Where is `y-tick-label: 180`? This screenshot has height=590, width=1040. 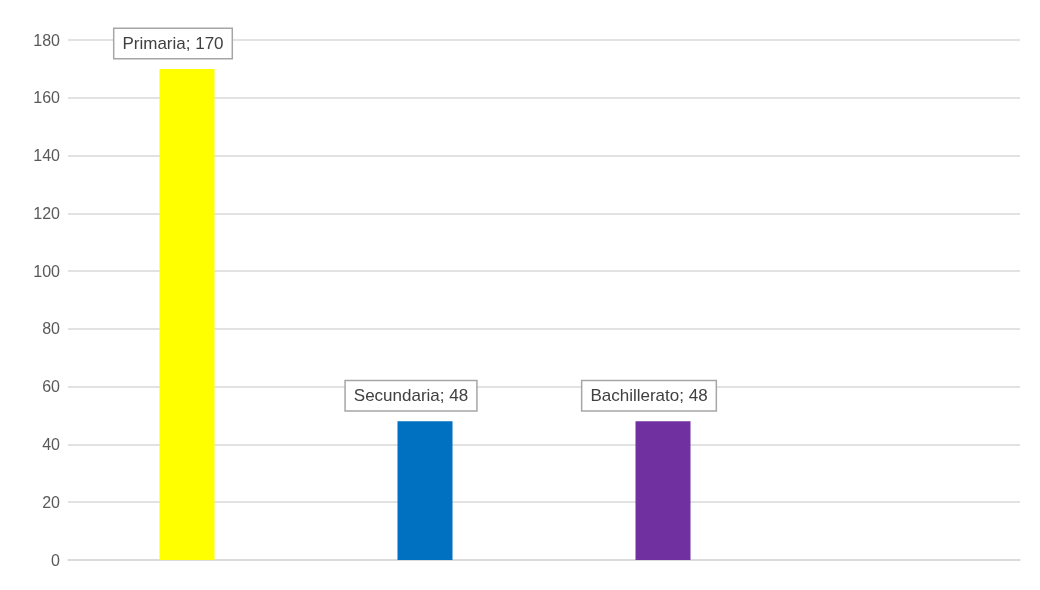 y-tick-label: 180 is located at coordinates (47, 40).